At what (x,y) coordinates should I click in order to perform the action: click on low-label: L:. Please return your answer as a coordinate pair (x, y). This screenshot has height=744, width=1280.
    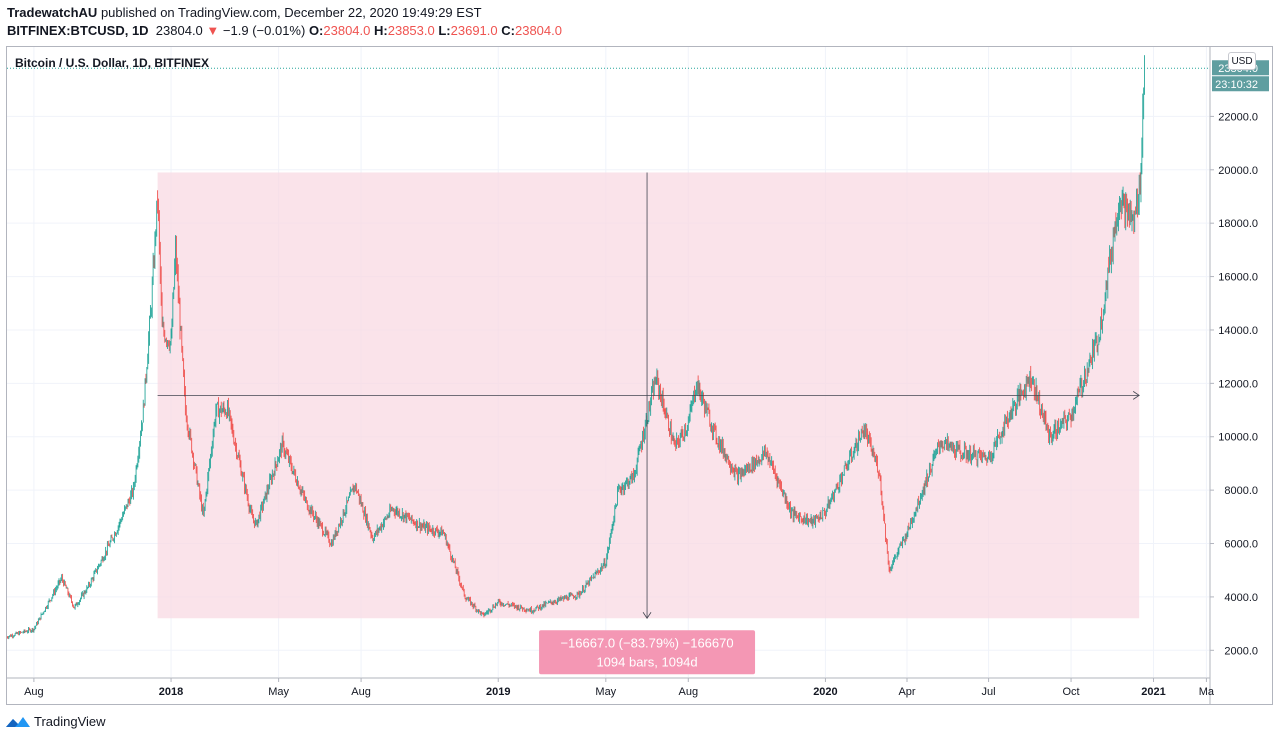
    Looking at the image, I should click on (444, 30).